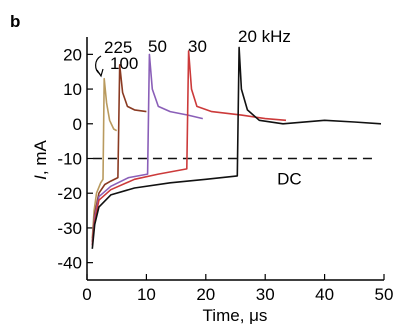 Image resolution: width=399 pixels, height=327 pixels. What do you see at coordinates (69, 263) in the screenshot?
I see `y-tick-label: -40` at bounding box center [69, 263].